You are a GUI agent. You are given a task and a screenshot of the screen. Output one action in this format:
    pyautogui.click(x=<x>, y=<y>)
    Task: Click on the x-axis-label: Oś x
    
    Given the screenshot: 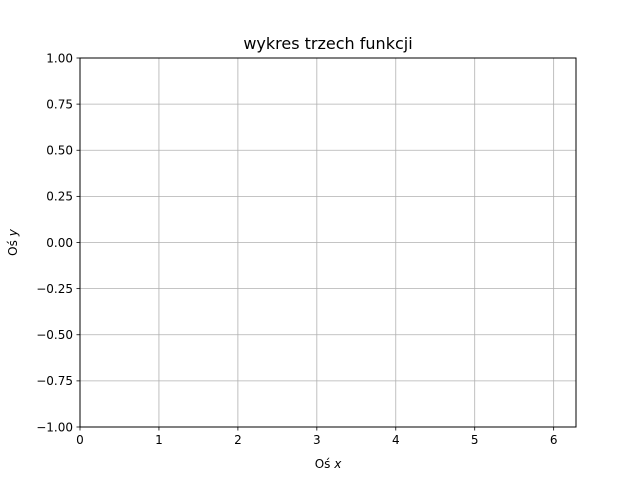 What is the action you would take?
    pyautogui.click(x=329, y=464)
    